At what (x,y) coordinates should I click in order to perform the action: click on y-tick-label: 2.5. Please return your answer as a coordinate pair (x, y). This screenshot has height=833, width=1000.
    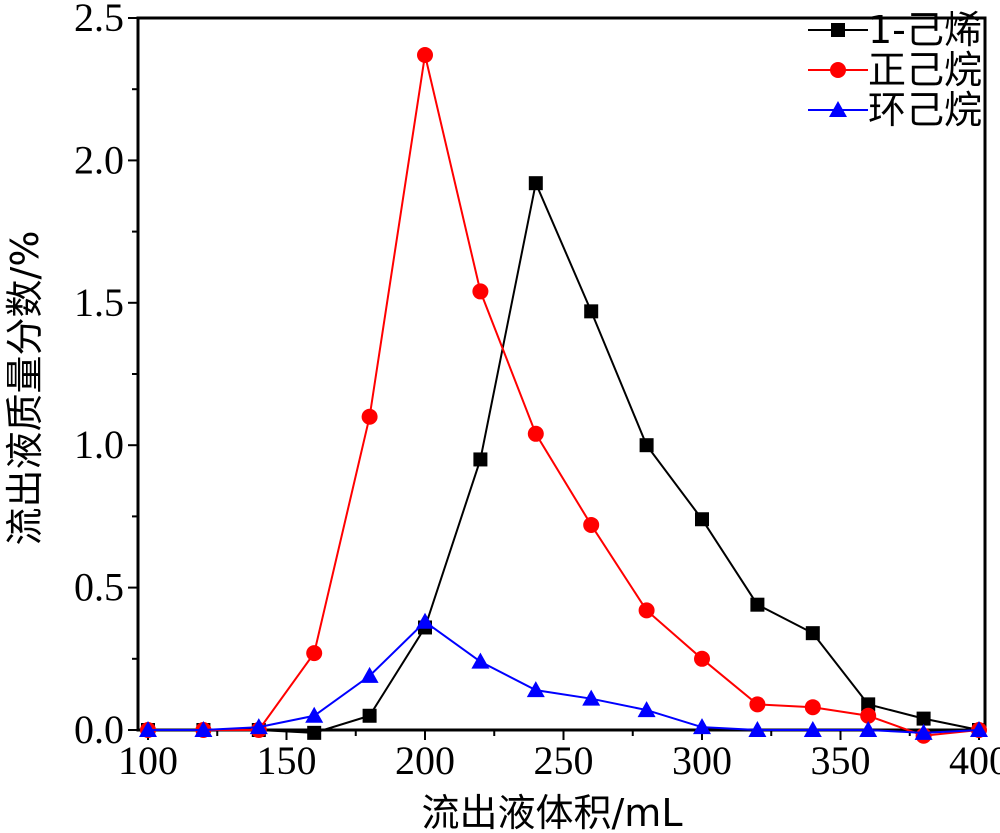
    Looking at the image, I should click on (99, 20).